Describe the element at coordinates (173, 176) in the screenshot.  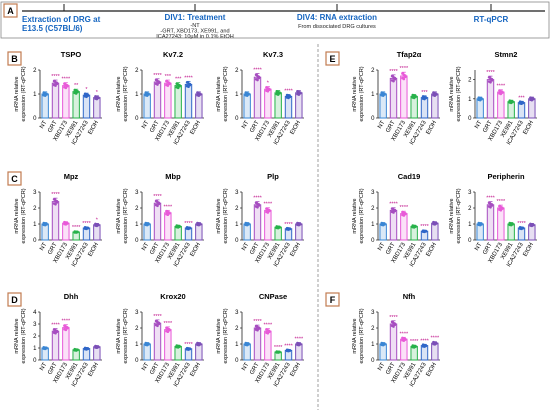
I see `chart-title: Mbp` at that location.